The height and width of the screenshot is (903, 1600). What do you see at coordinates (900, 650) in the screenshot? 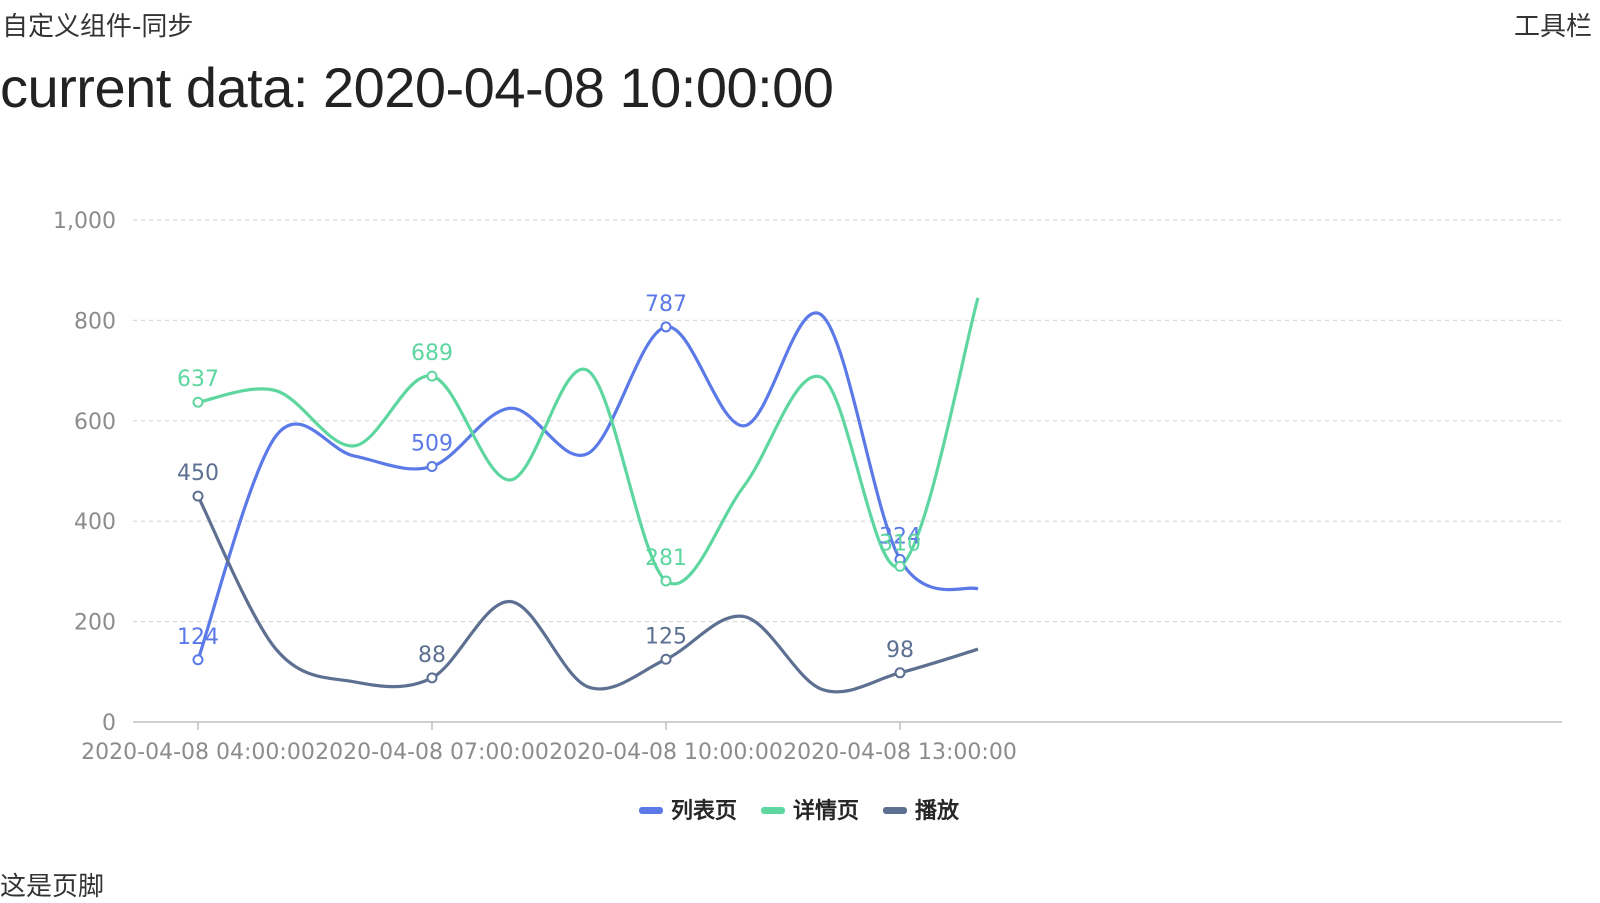
I see `data-label: 98` at bounding box center [900, 650].